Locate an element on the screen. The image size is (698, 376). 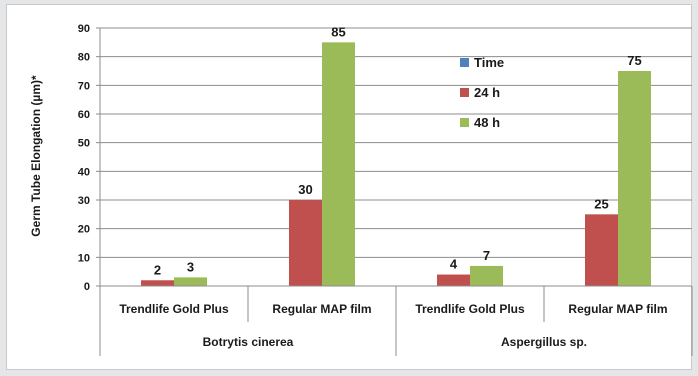
y-tick-label: 90 is located at coordinates (84, 29).